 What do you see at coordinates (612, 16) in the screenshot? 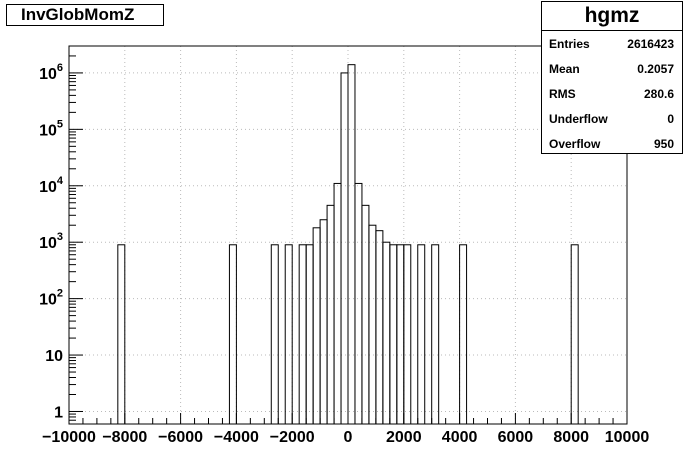
I see `stats-name: hgmz` at bounding box center [612, 16].